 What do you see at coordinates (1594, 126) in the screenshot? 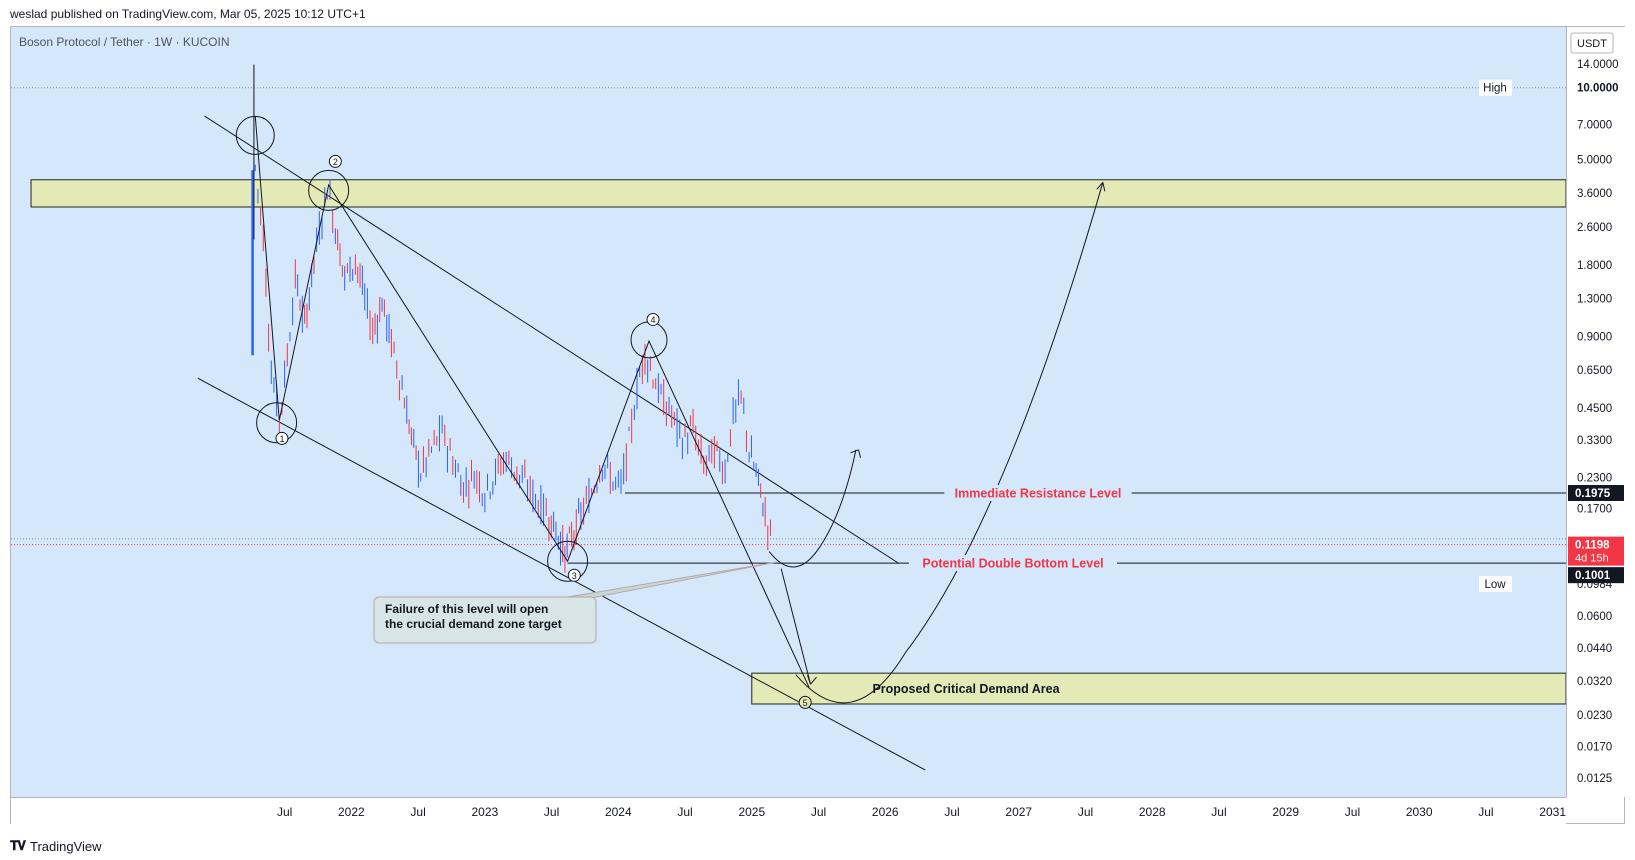
I see `price-tick: 7.0000` at bounding box center [1594, 126].